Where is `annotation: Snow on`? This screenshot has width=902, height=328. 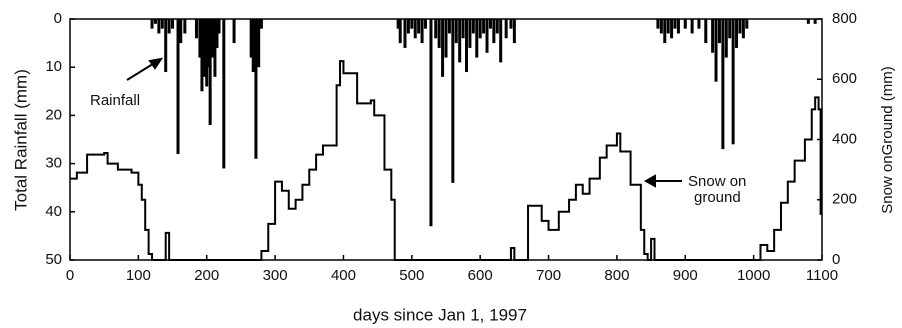
annotation: Snow on is located at coordinates (717, 181).